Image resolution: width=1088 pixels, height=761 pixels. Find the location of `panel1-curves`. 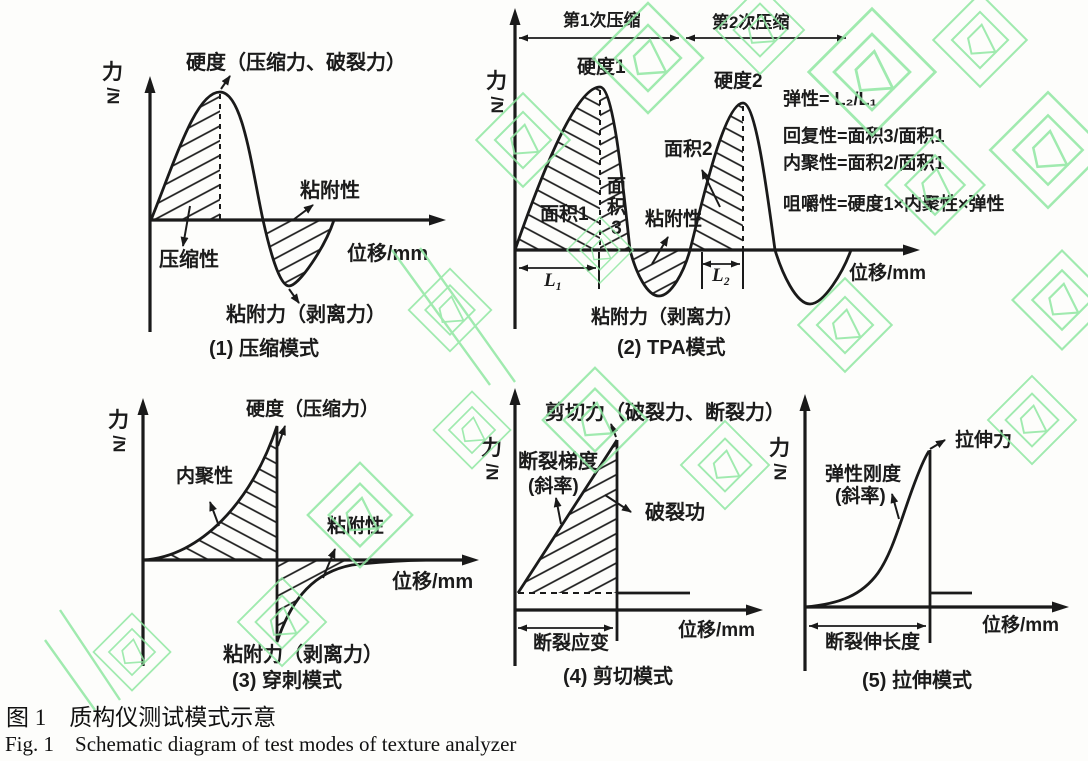

panel1-curves is located at coordinates (295, 203).